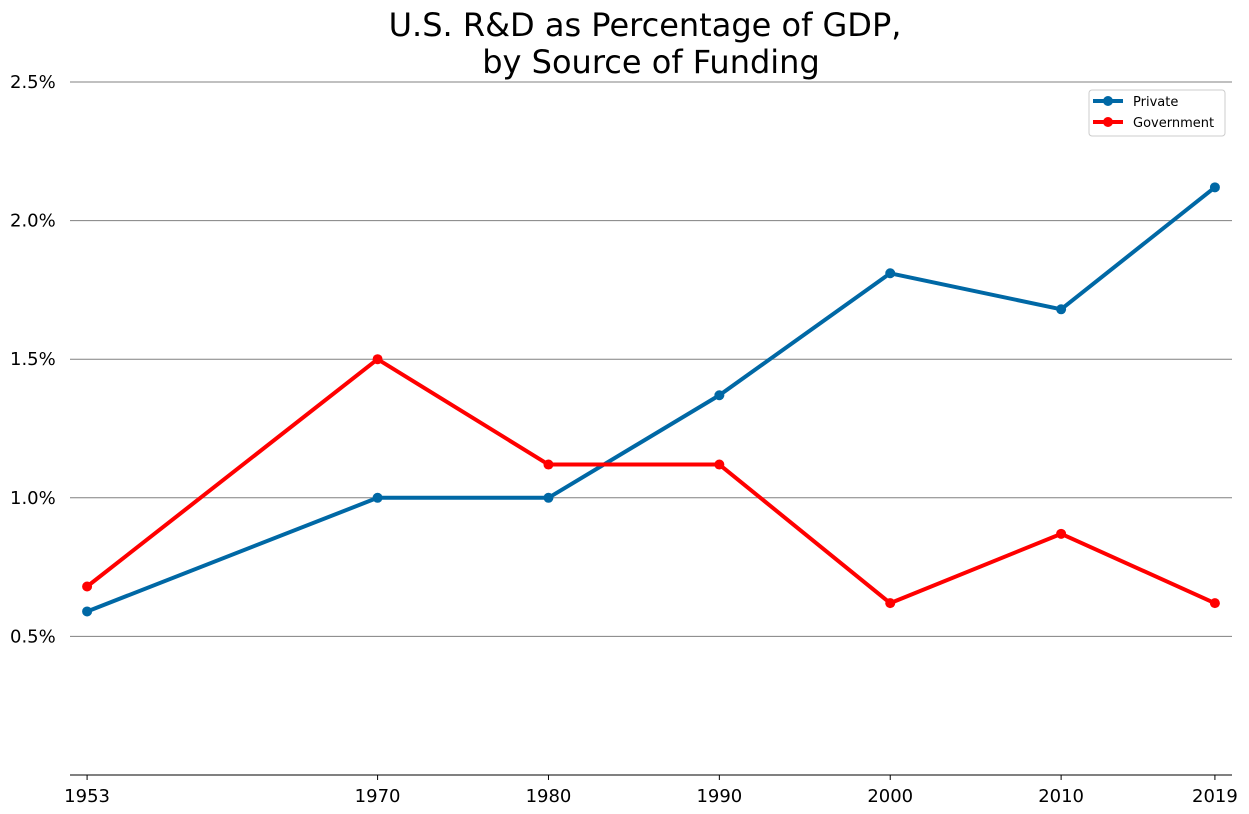 Image resolution: width=1249 pixels, height=814 pixels. I want to click on x-tick-label: 2000, so click(890, 796).